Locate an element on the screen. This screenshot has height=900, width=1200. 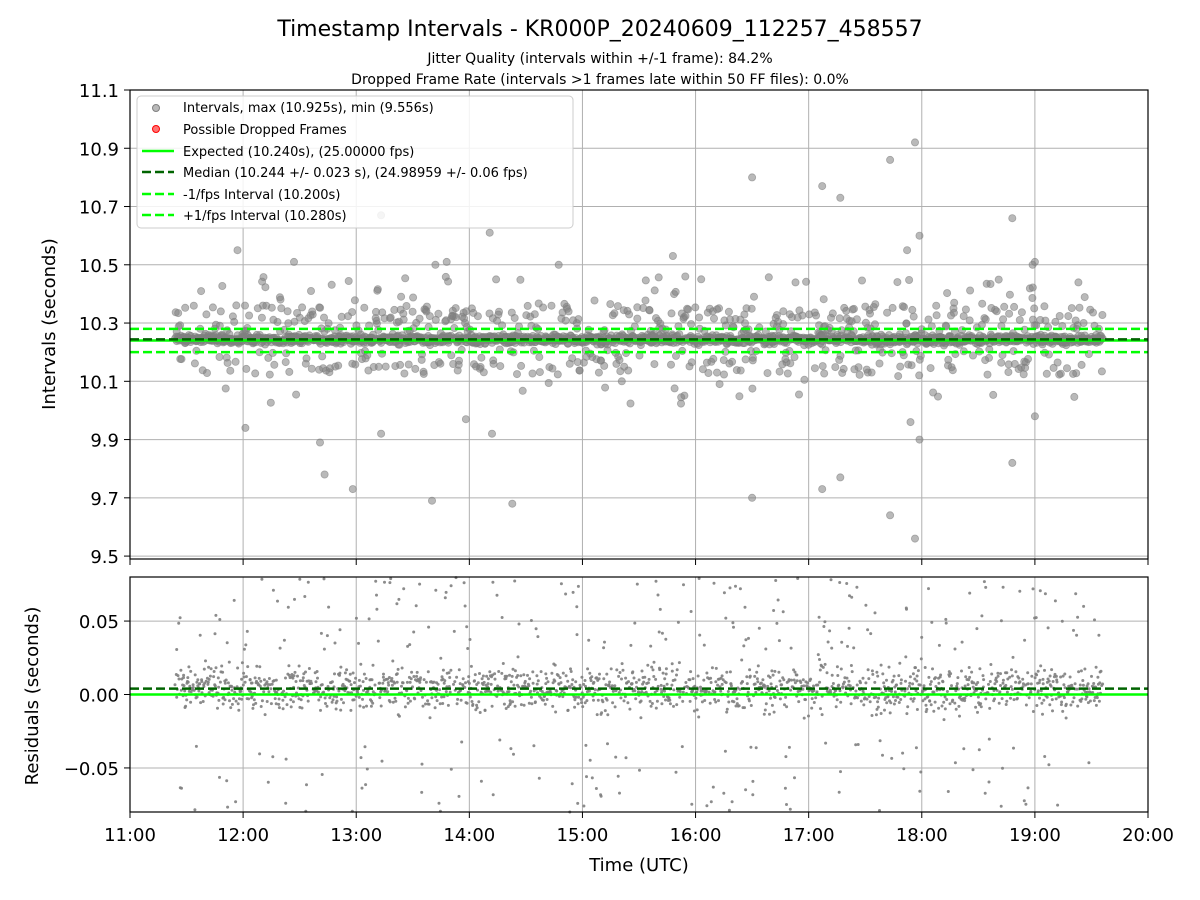
residual-point-2025 is located at coordinates (1029, 698).